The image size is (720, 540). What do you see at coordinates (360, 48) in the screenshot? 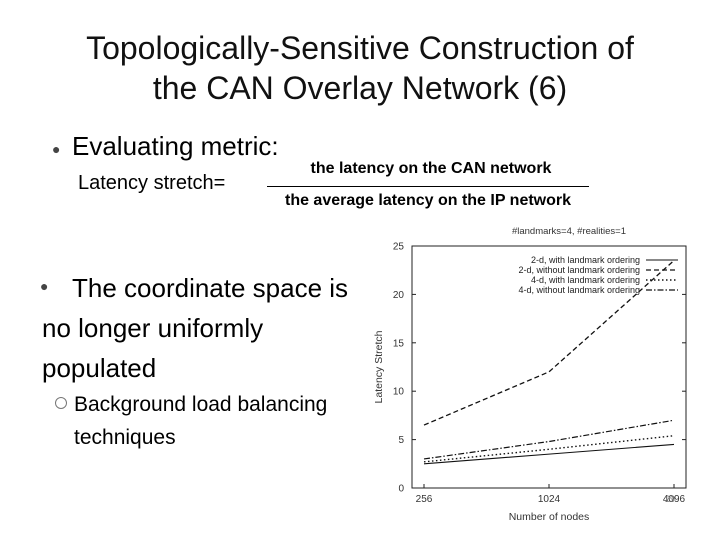
I see `slide-title-line-1: Topologically-Sensitive Construction of` at bounding box center [360, 48].